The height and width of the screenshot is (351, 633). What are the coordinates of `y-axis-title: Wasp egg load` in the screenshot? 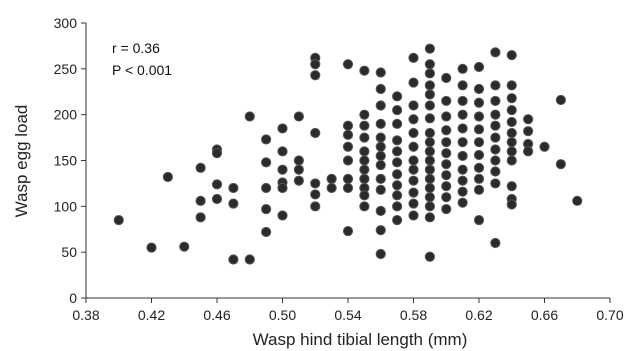 It's located at (21, 161).